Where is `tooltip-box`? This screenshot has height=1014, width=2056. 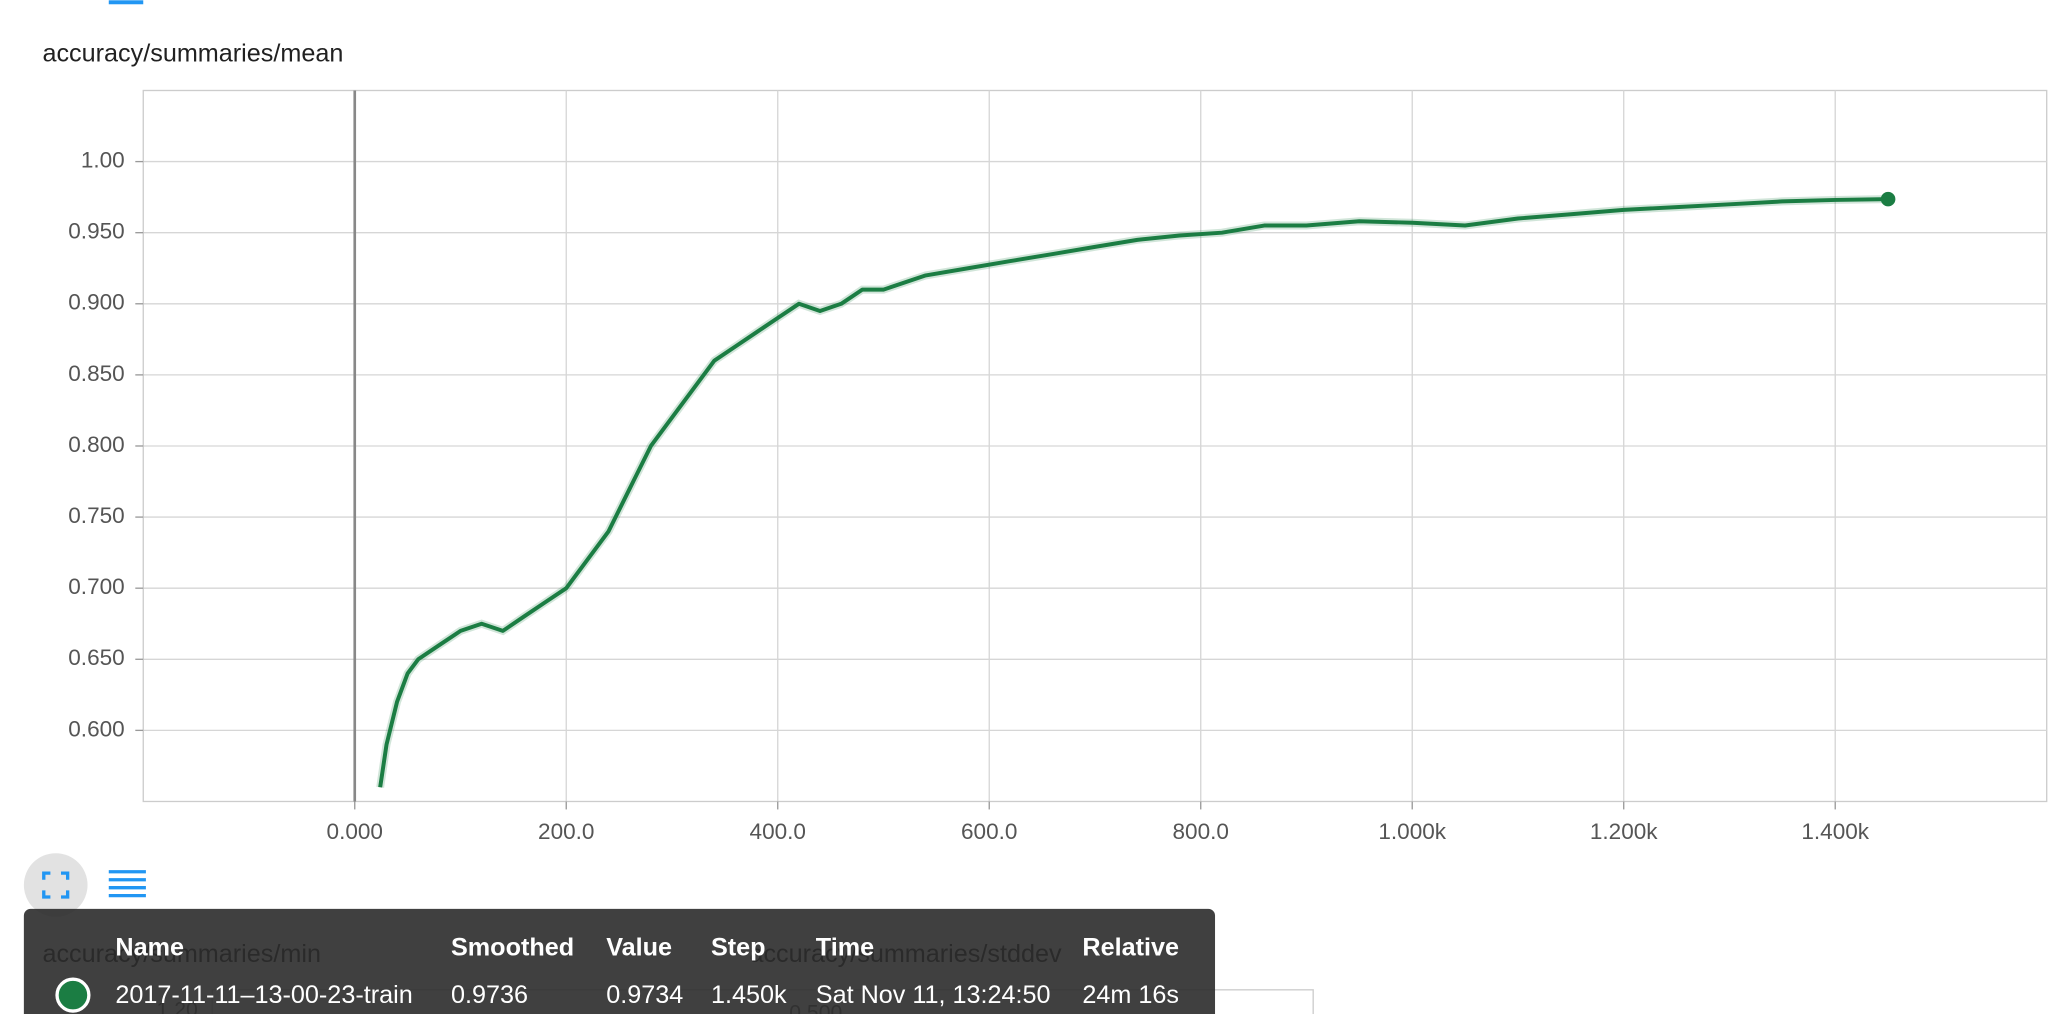
tooltip-box is located at coordinates (619, 961).